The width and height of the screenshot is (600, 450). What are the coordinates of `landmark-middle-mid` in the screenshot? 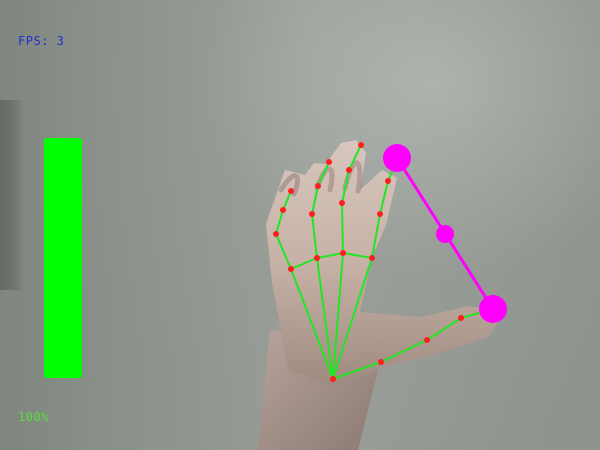 It's located at (312, 214).